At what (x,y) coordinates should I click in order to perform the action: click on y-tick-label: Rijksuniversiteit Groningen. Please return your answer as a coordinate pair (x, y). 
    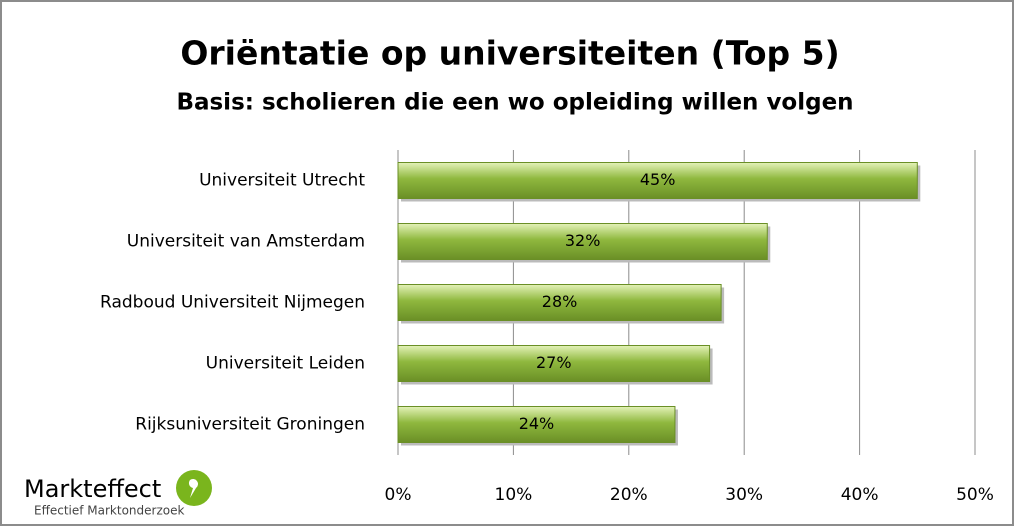
    Looking at the image, I should click on (250, 425).